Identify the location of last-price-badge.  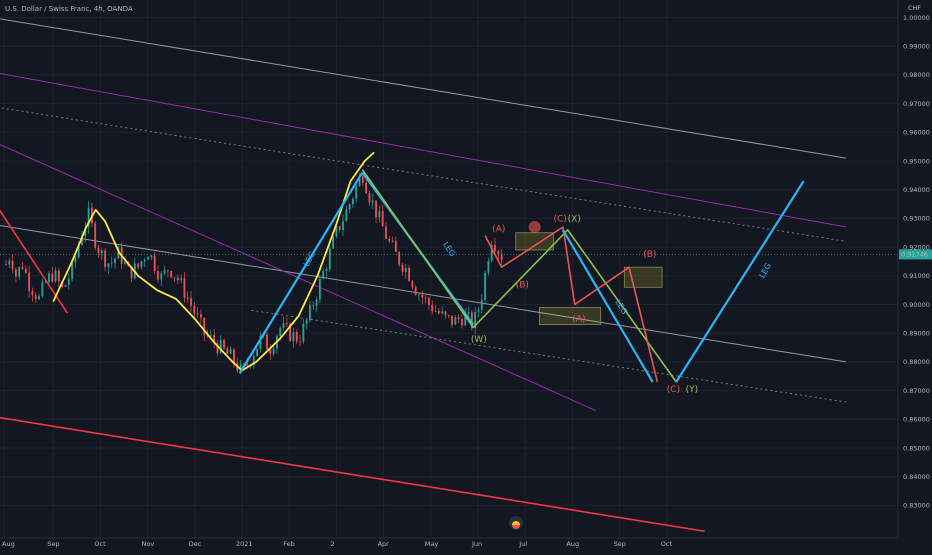
(915, 254).